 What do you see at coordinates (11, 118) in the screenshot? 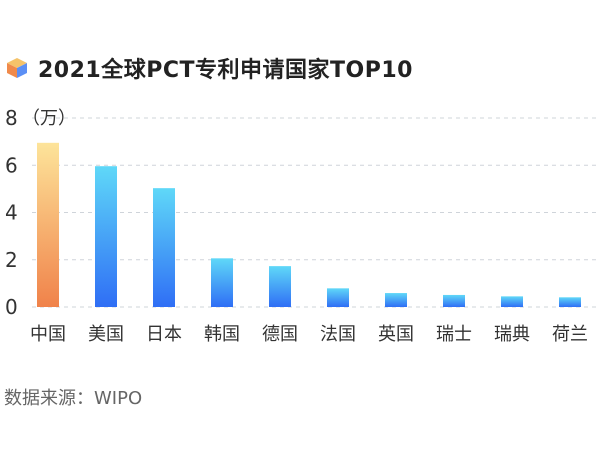
I see `y-tick-label: 8` at bounding box center [11, 118].